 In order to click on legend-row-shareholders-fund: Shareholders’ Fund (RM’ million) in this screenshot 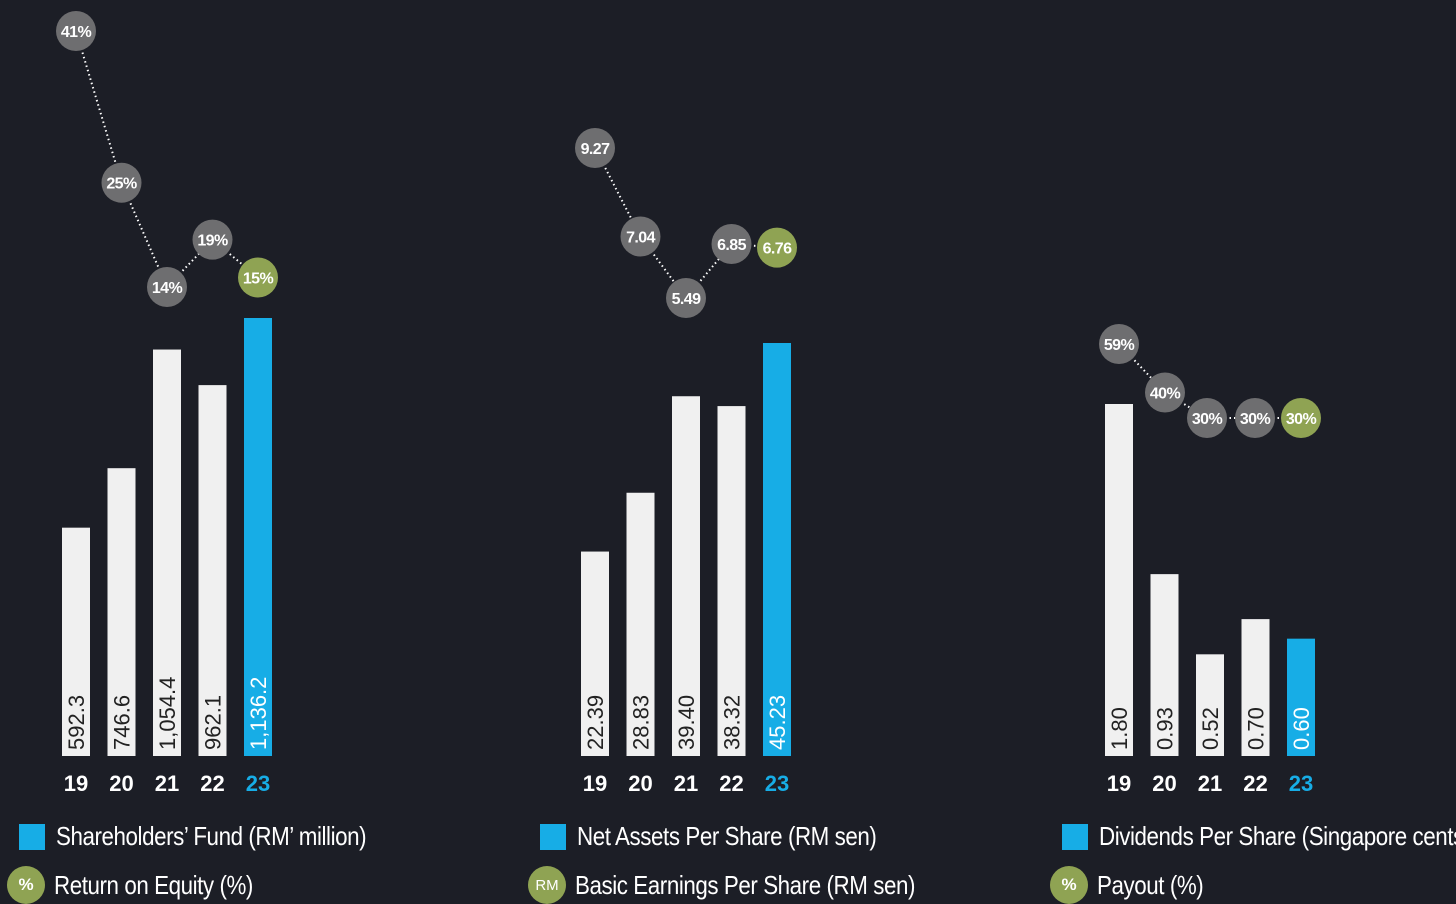, I will do `click(218, 836)`.